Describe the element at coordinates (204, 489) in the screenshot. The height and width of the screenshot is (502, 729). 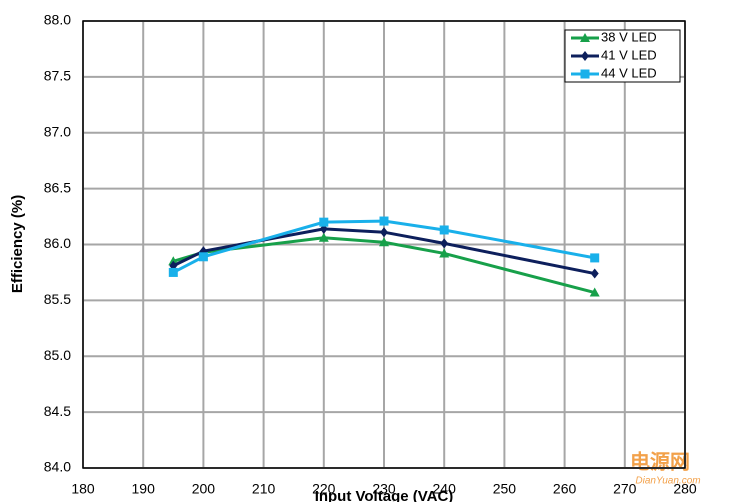
I see `x-tick-label: 200` at that location.